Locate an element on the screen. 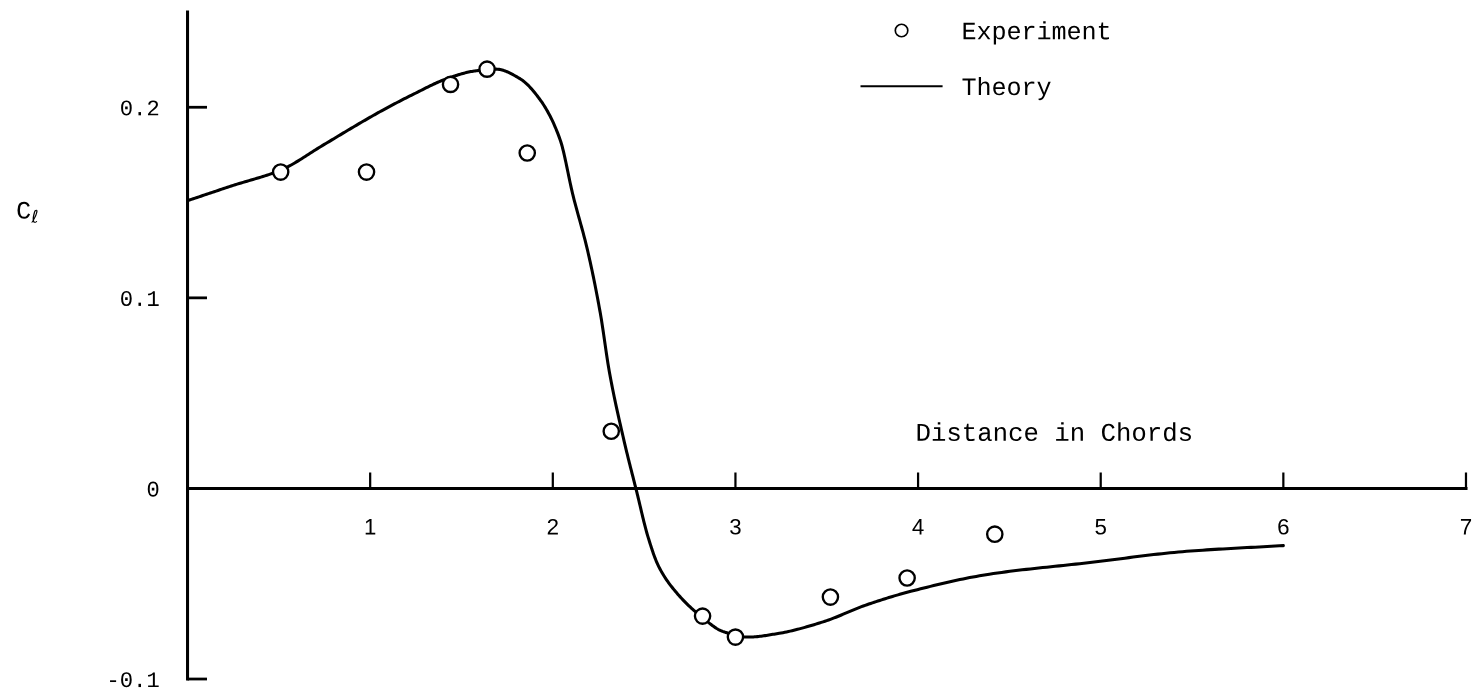 The height and width of the screenshot is (696, 1479). x-tick-label: 2 is located at coordinates (552, 526).